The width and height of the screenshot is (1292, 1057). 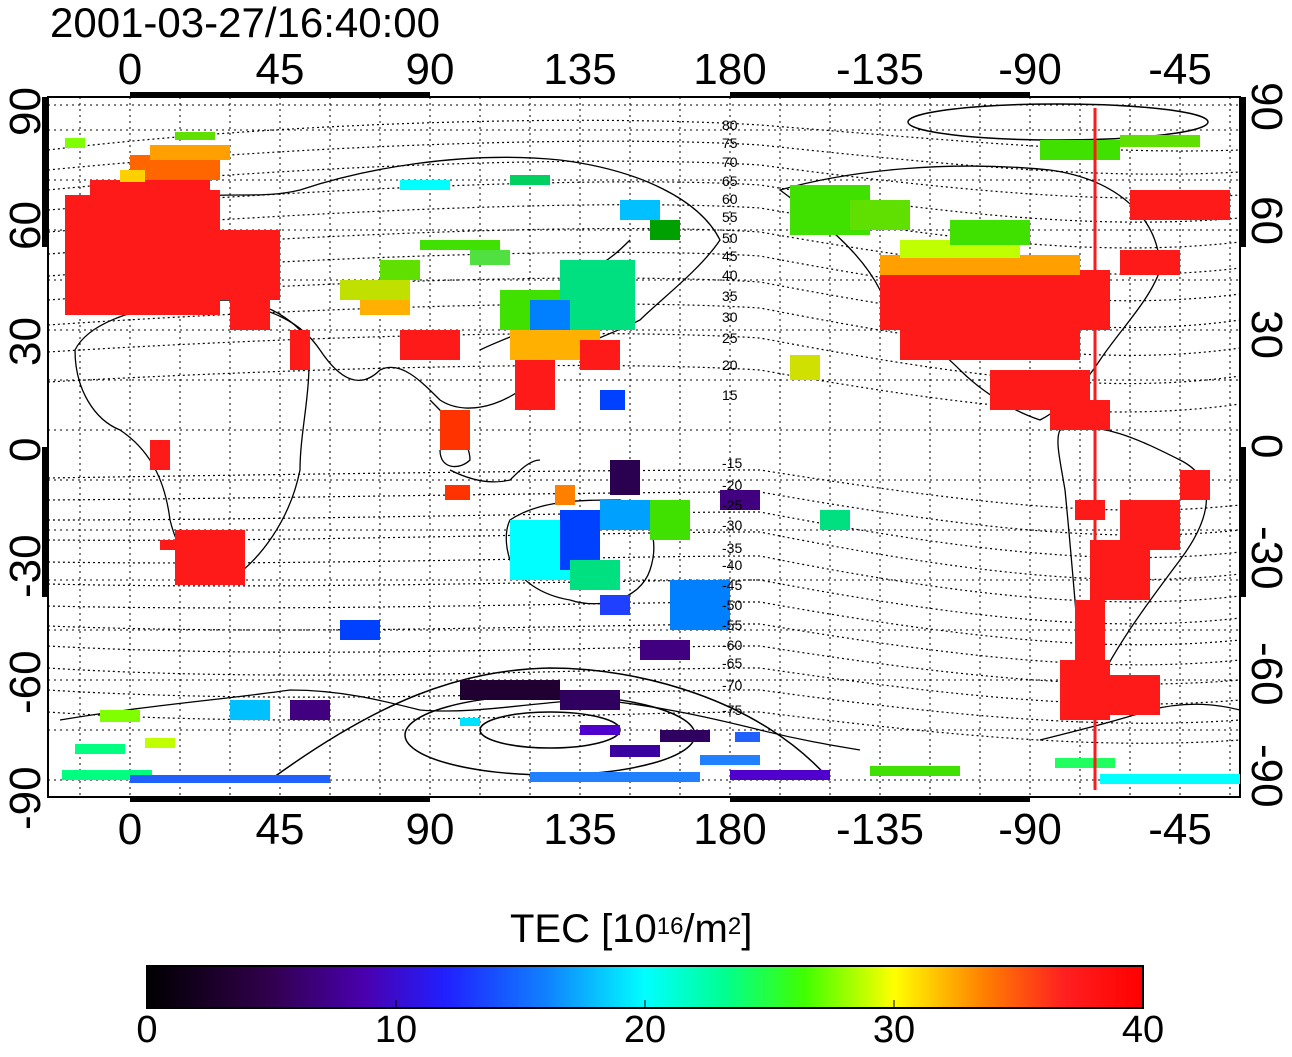 I want to click on contour-label: 20, so click(x=730, y=365).